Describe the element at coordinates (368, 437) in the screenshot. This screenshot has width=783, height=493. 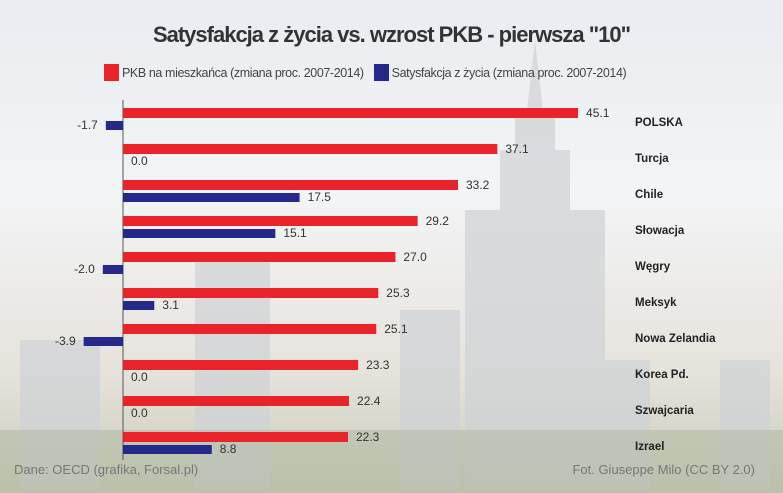
I see `gdp-value-label-9: 22.3` at that location.